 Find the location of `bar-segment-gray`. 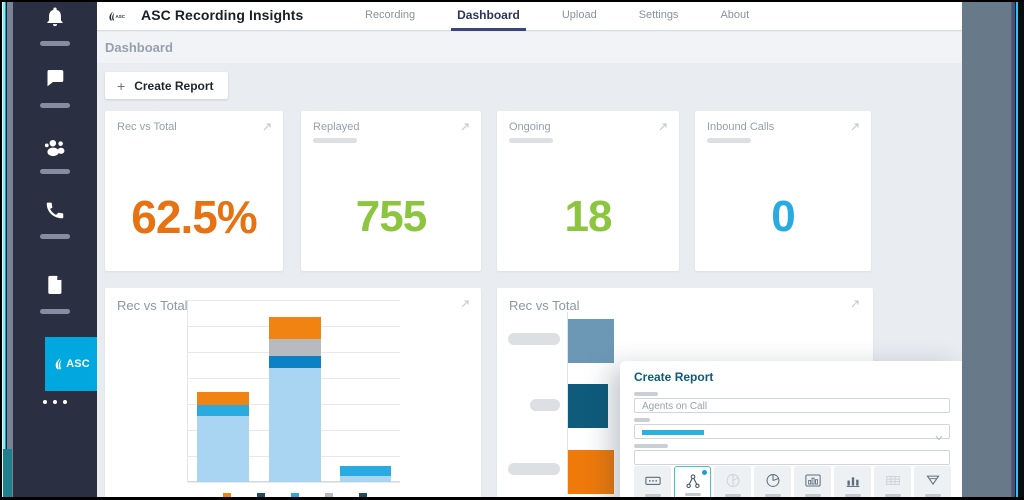

bar-segment-gray is located at coordinates (295, 347).